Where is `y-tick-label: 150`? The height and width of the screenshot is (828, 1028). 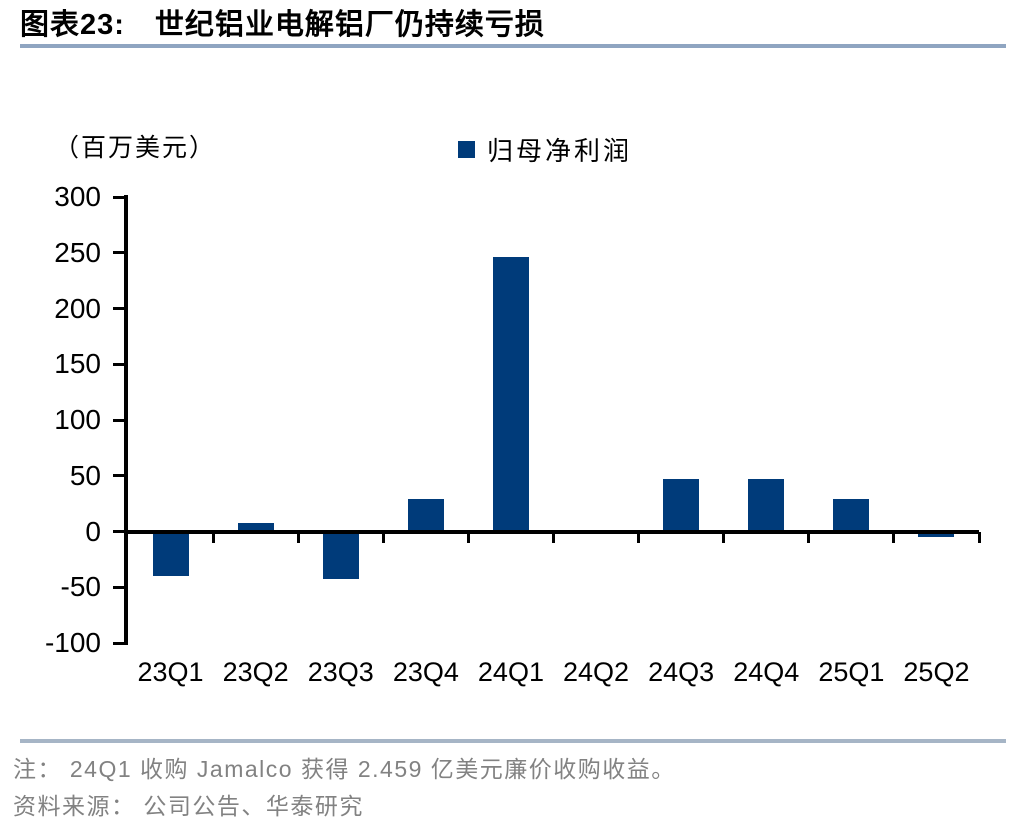
y-tick-label: 150 is located at coordinates (77, 364).